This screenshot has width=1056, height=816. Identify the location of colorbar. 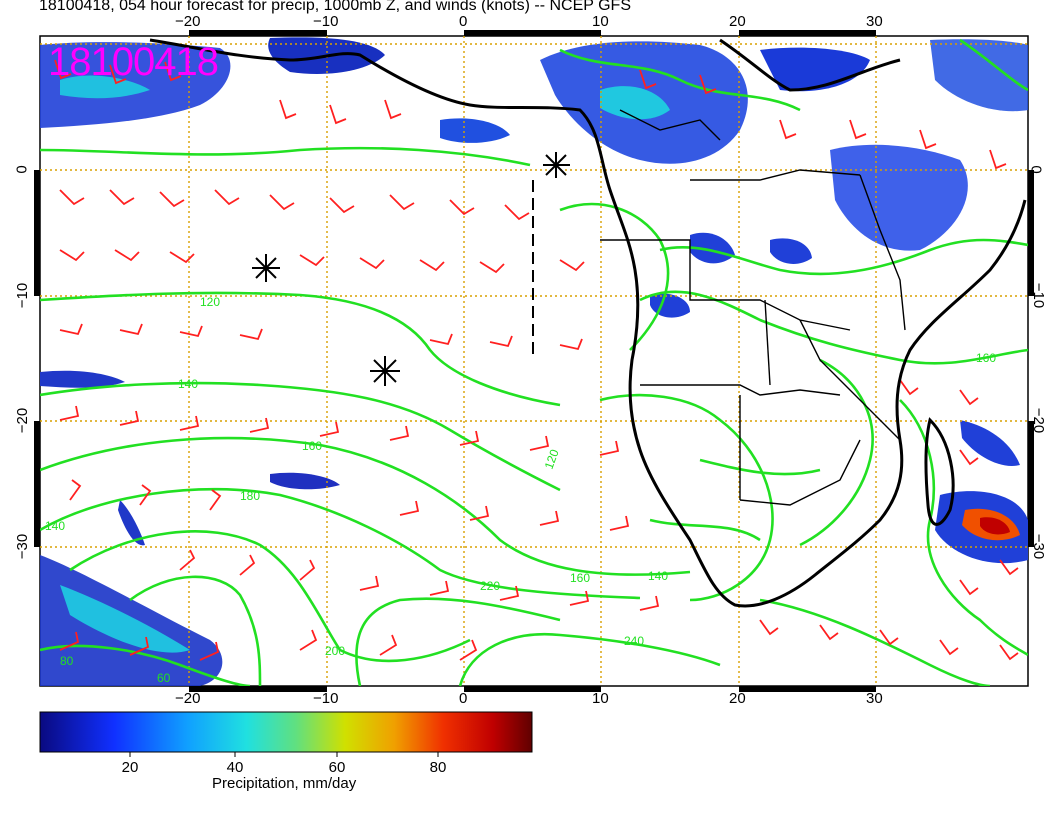
(286, 732).